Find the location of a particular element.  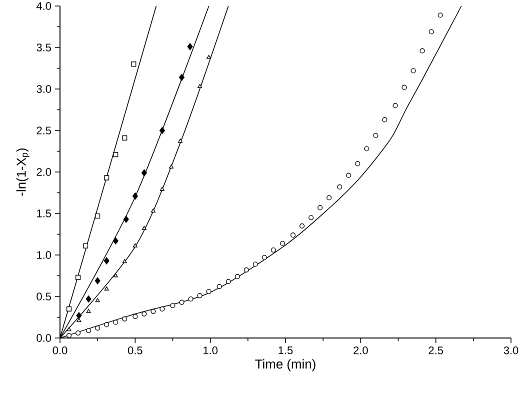

x-tick-label: 1.5 is located at coordinates (285, 350).